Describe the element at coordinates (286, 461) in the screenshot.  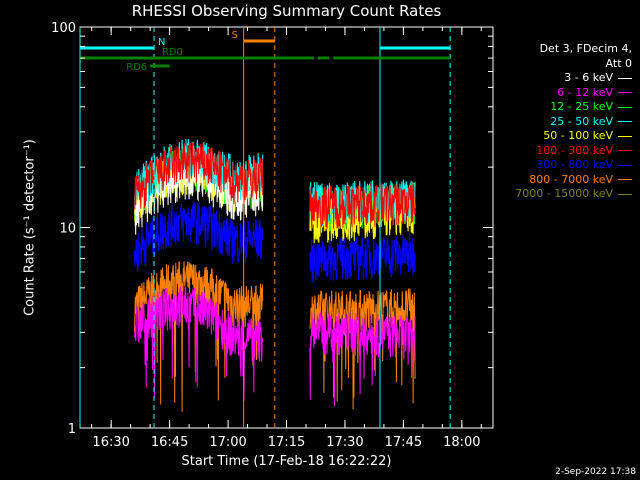
I see `x-axis-label: Start Time (17-Feb-18 16:22:22)` at that location.